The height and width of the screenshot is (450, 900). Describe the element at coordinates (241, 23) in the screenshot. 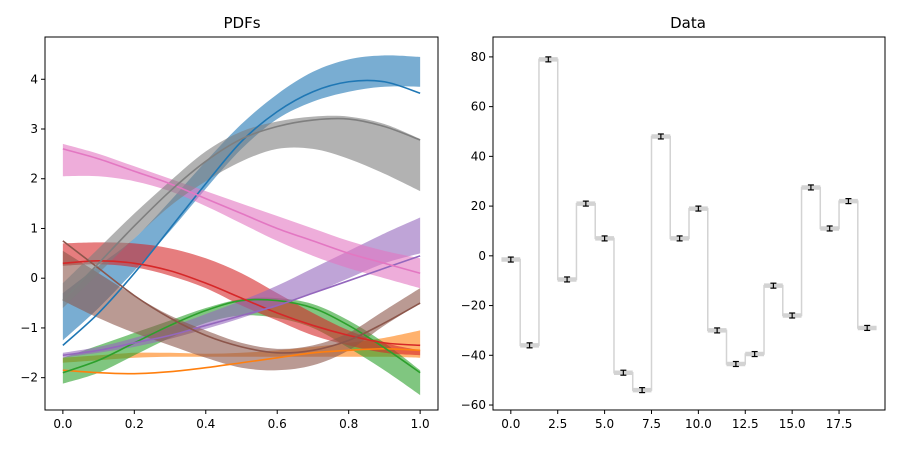

I see `pdfs-title: PDFs` at that location.